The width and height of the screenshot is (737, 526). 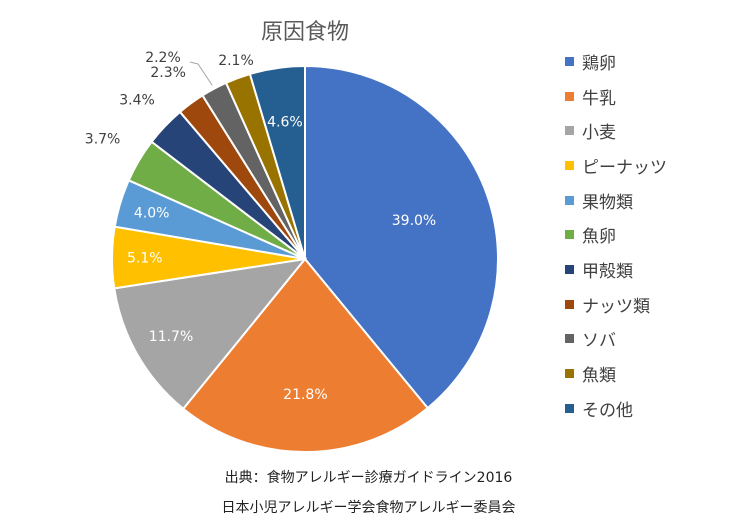 What do you see at coordinates (137, 101) in the screenshot?
I see `data-label: 3.4%` at bounding box center [137, 101].